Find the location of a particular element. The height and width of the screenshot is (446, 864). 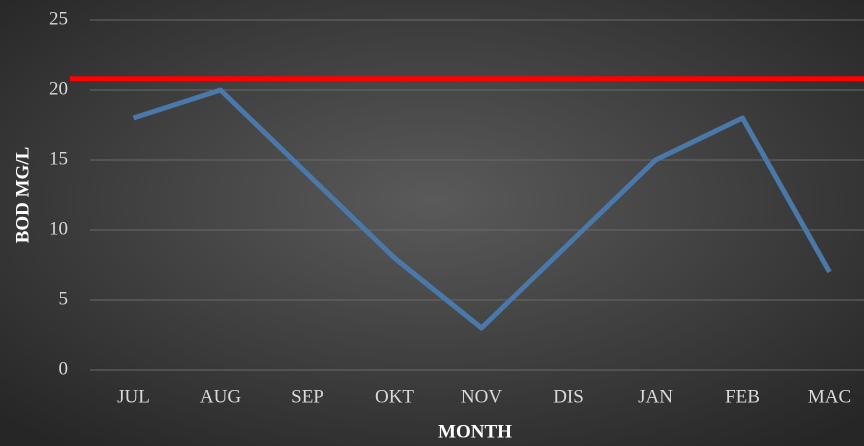

y-tick-label: 0 is located at coordinates (64, 368).